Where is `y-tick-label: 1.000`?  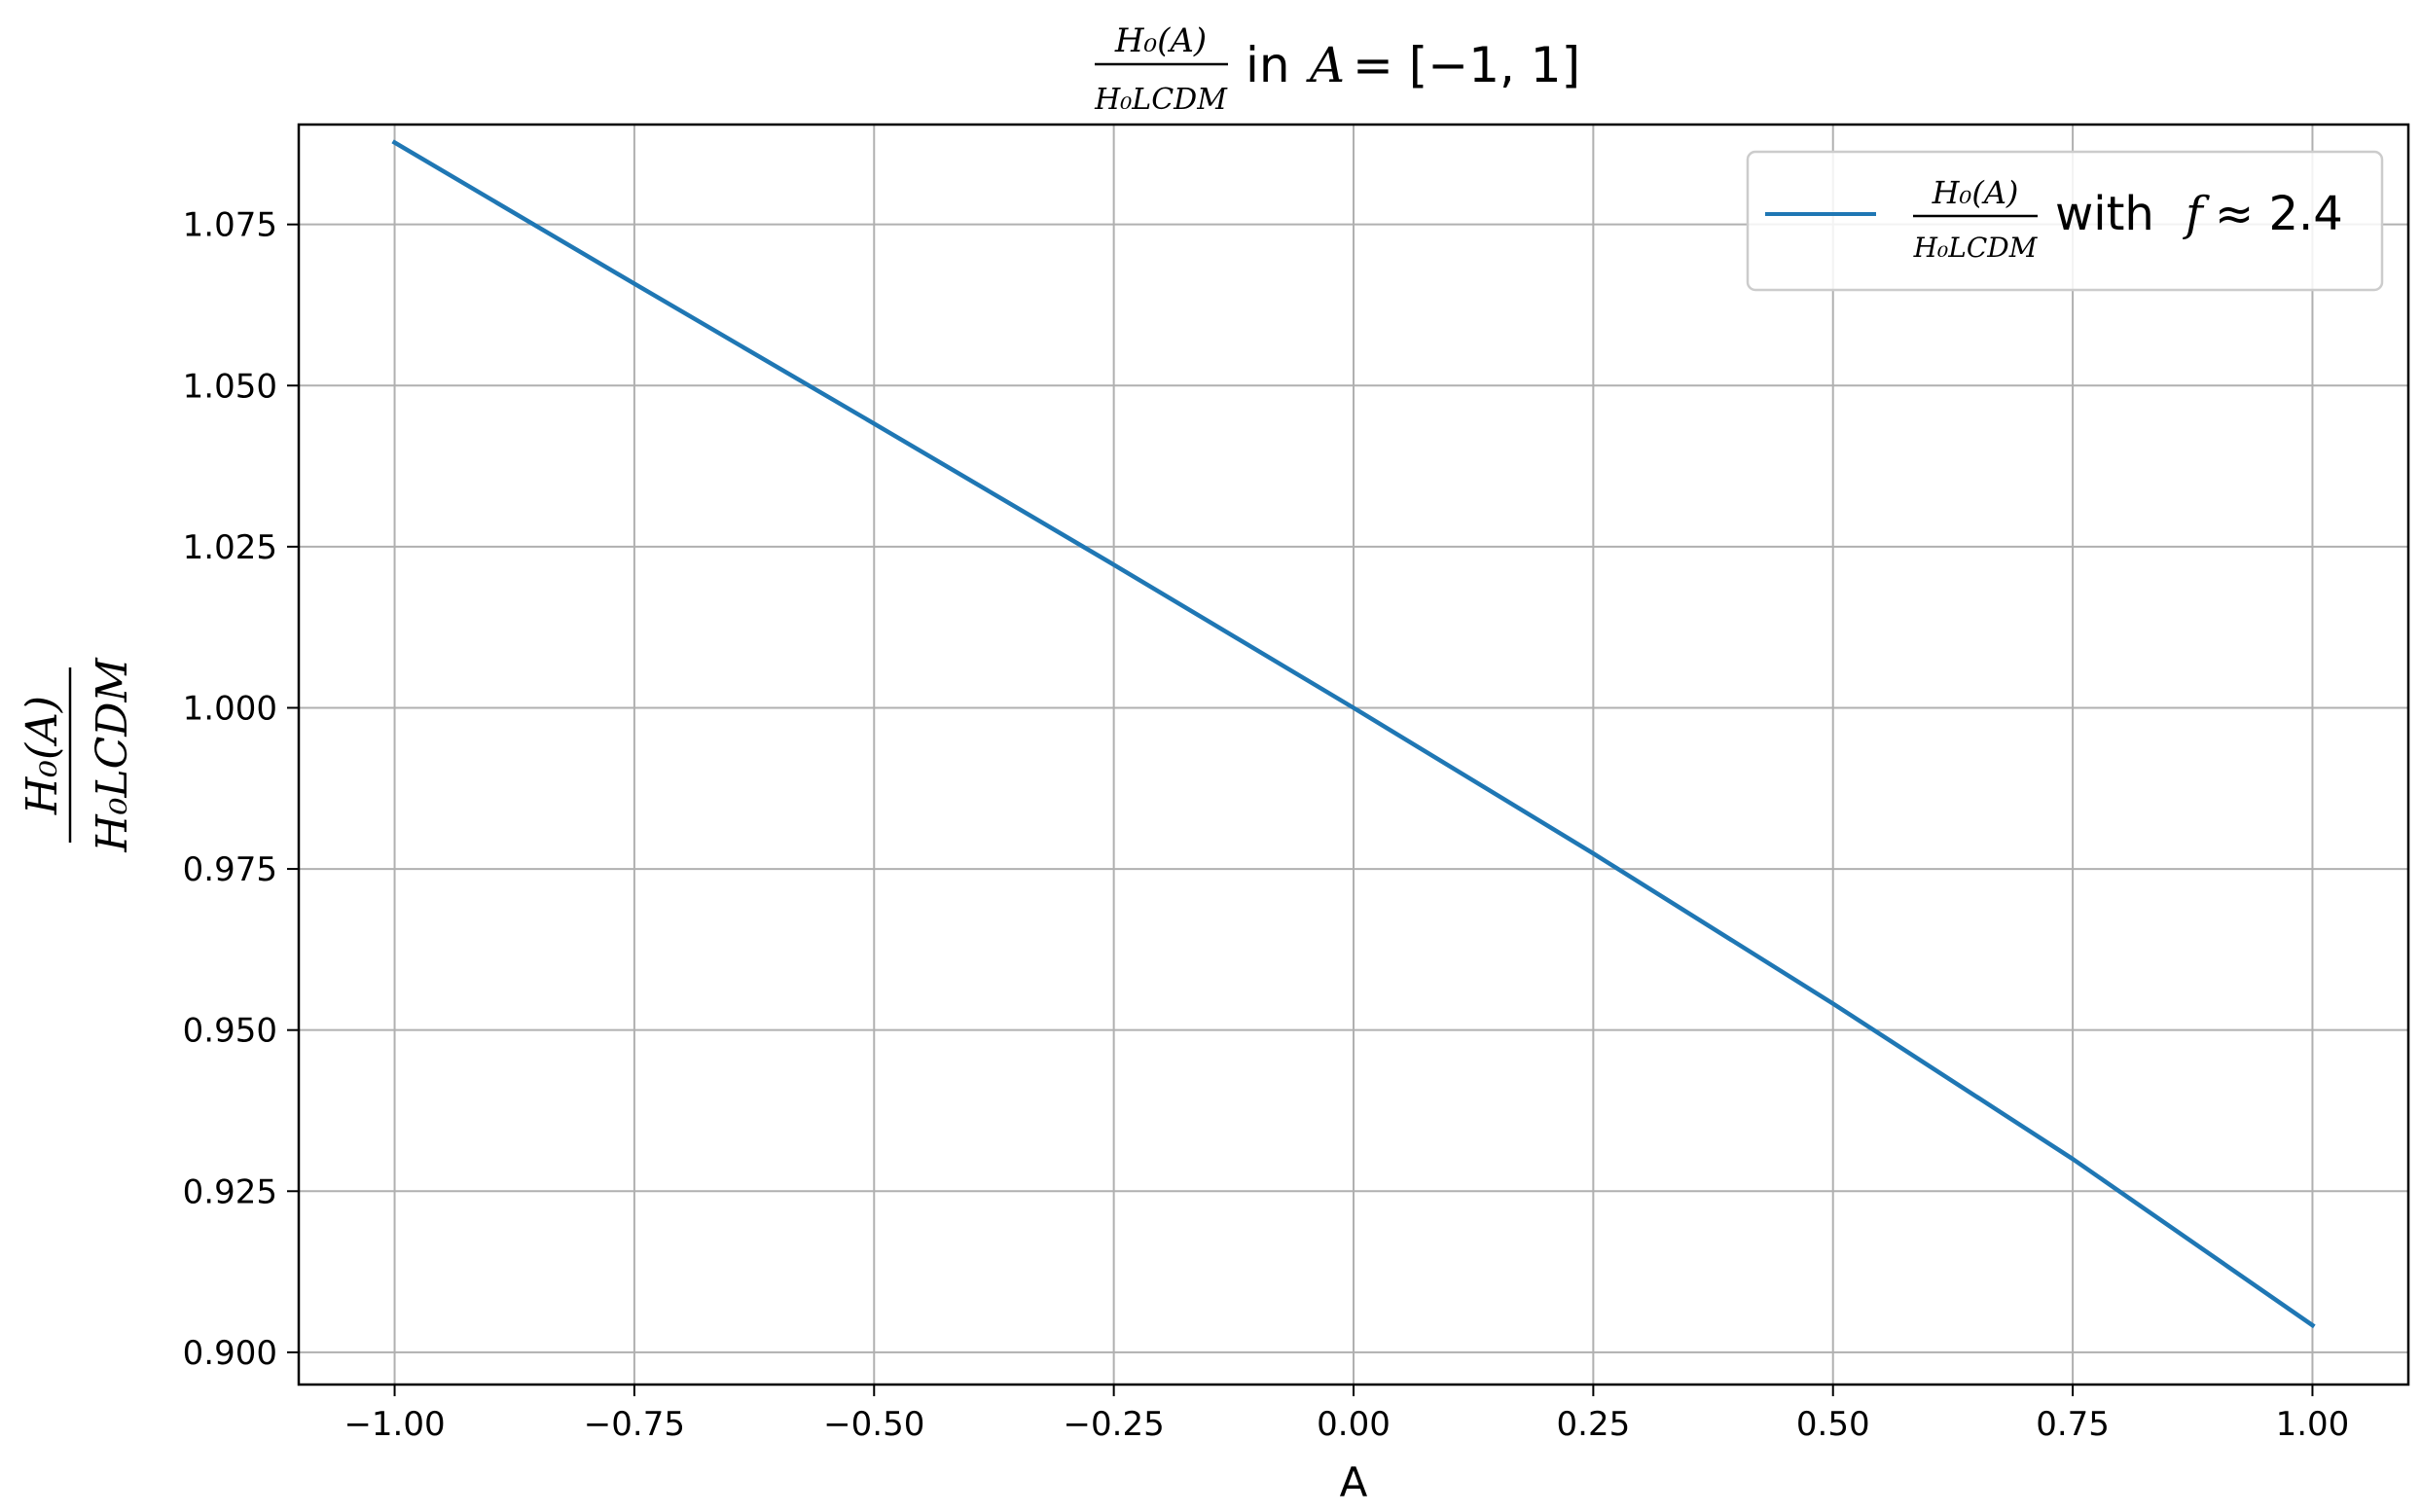
y-tick-label: 1.000 is located at coordinates (230, 708).